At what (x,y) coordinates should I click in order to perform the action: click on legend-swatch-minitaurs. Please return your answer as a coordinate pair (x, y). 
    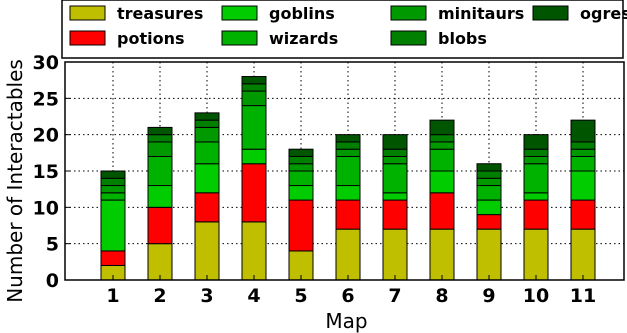
    Looking at the image, I should click on (408, 13).